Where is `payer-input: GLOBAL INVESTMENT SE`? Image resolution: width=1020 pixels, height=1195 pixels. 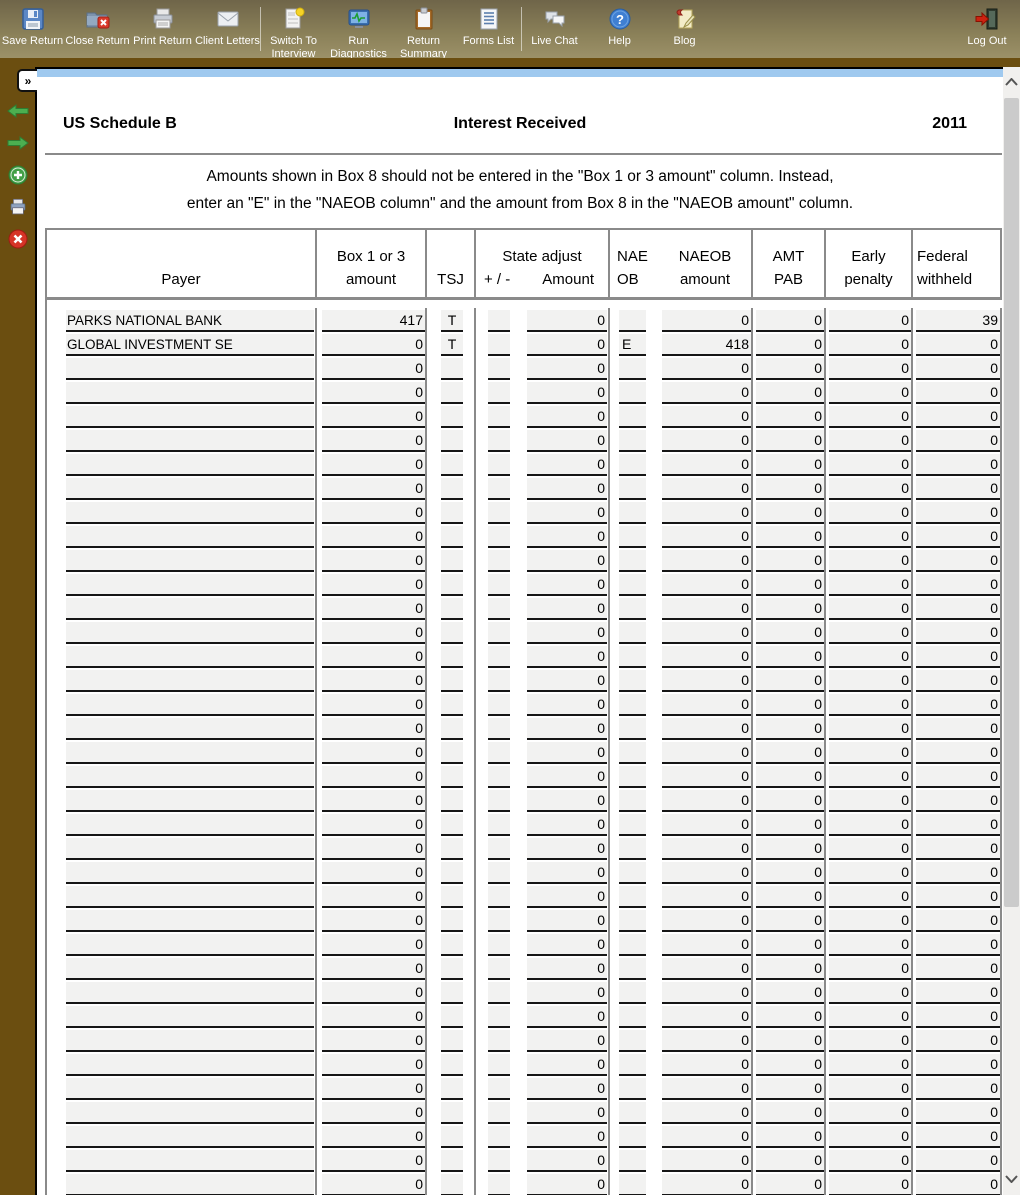
payer-input: GLOBAL INVESTMENT SE is located at coordinates (190, 345).